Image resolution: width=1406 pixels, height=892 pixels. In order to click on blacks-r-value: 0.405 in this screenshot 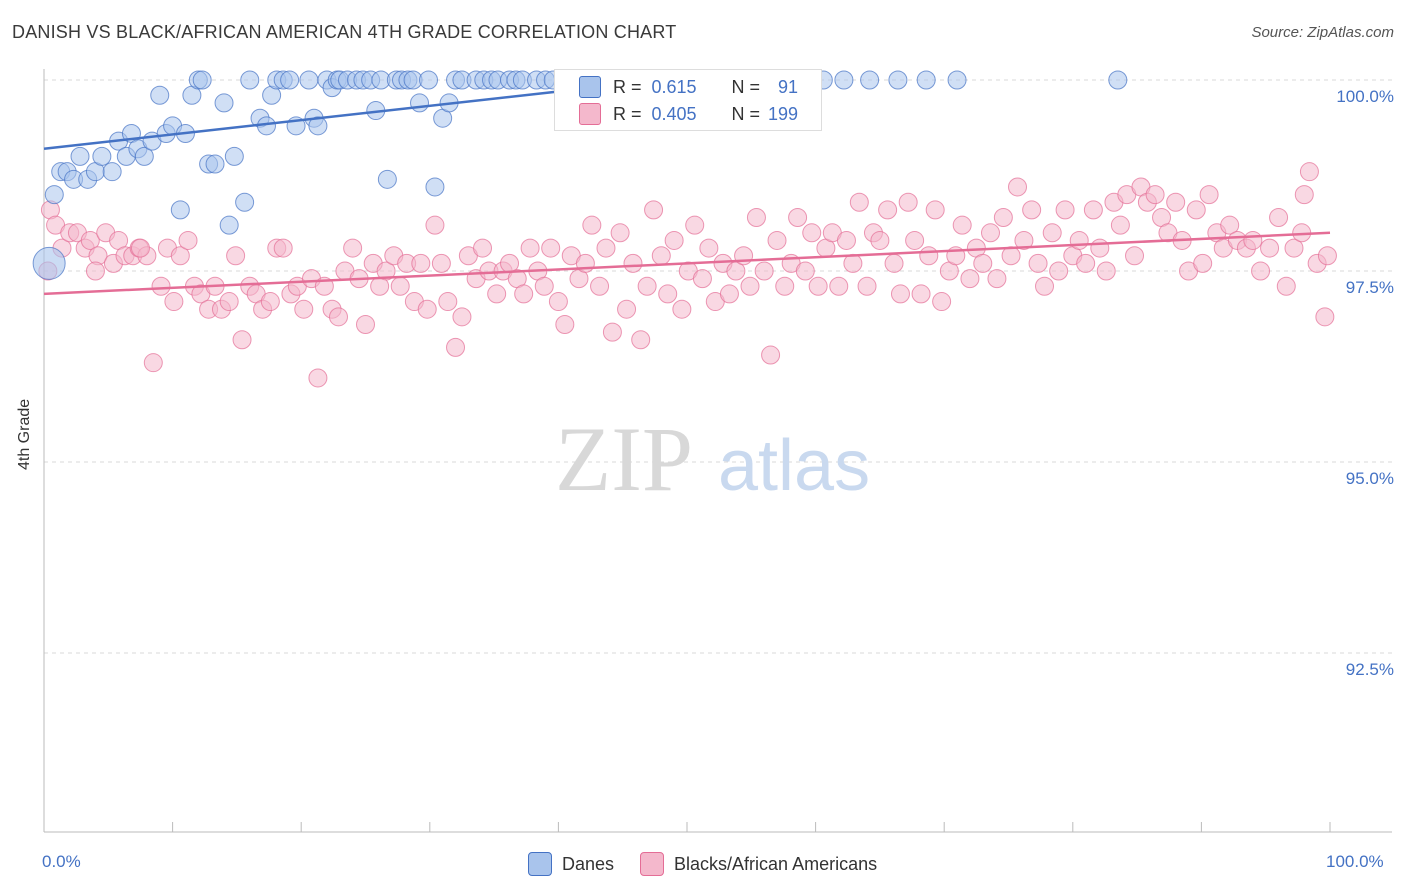, I will do `click(674, 113)`.